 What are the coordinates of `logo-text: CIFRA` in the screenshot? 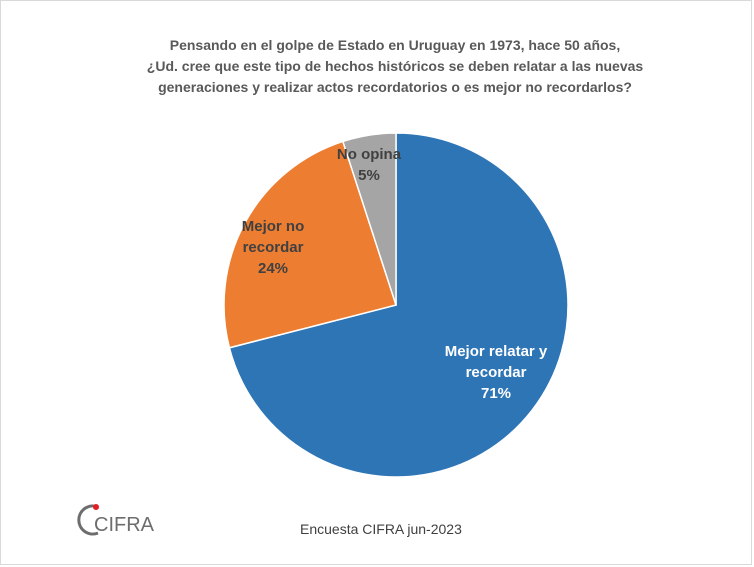 It's located at (124, 525).